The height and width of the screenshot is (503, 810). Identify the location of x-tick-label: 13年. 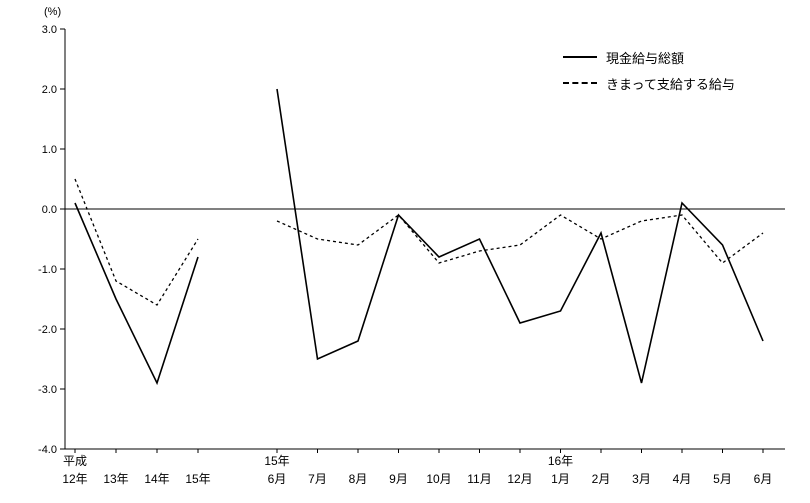
(115, 479).